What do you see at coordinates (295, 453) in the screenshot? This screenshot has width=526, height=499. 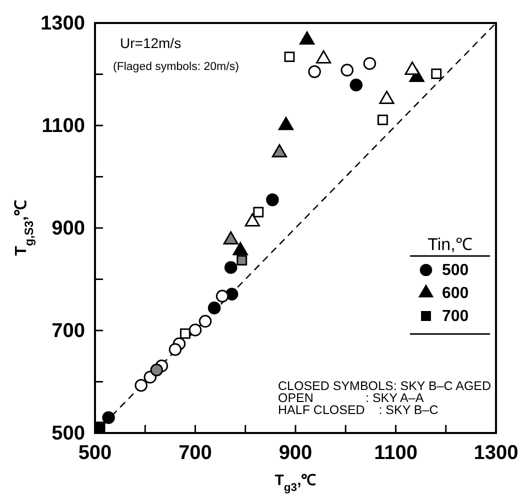 I see `x-tick-label: 900` at bounding box center [295, 453].